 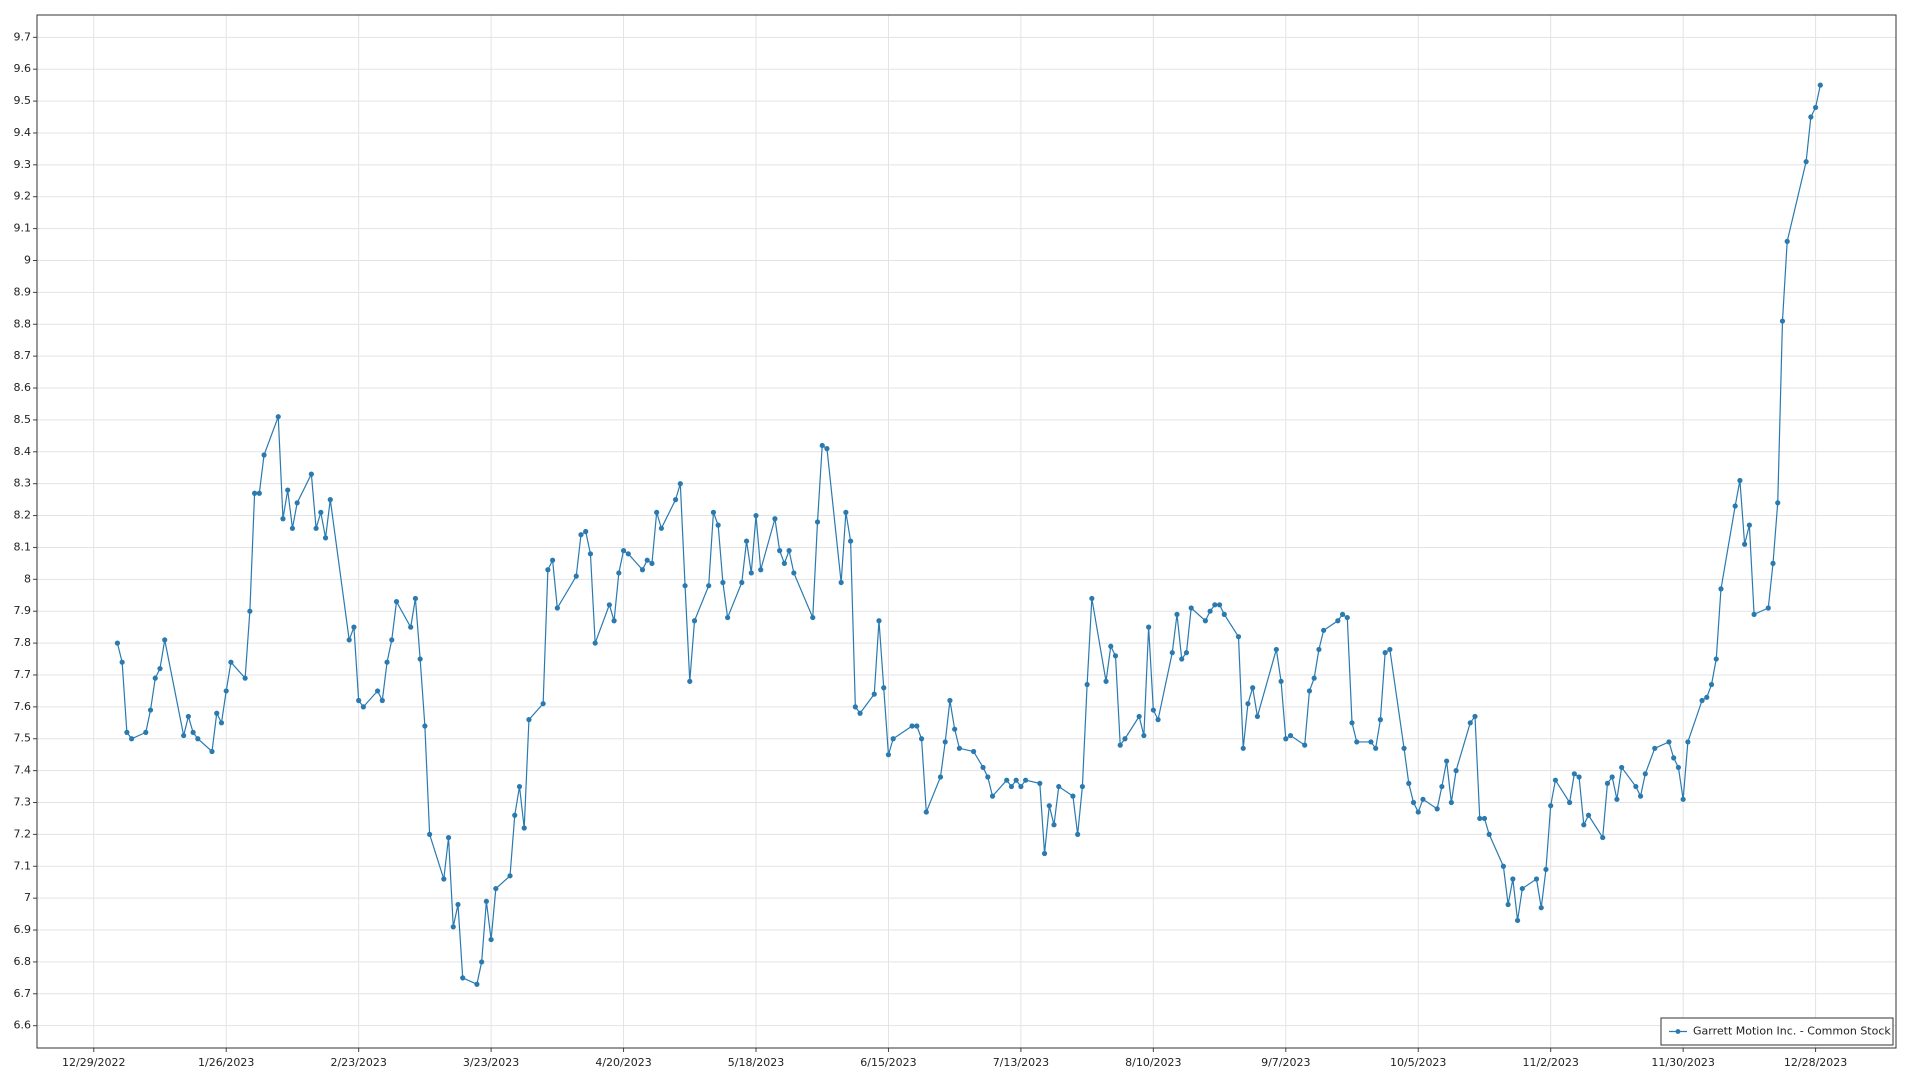 What do you see at coordinates (23, 929) in the screenshot?
I see `y-tick-label: 6.9` at bounding box center [23, 929].